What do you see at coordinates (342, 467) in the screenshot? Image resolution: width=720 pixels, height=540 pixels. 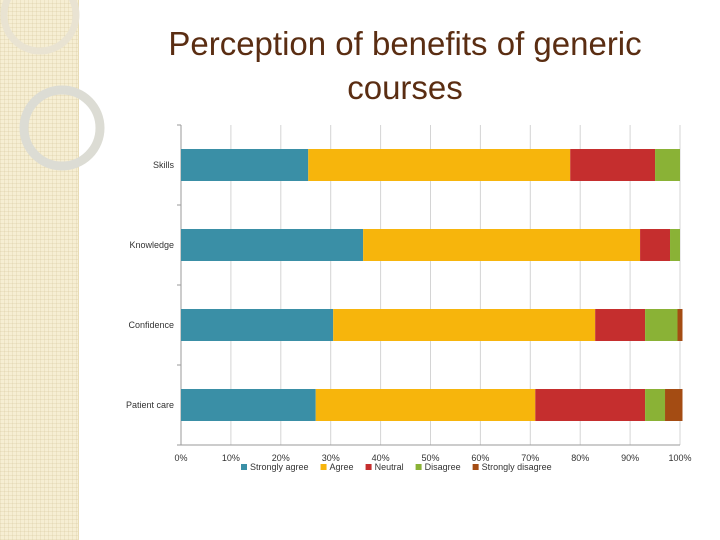 I see `legend-label: Agree` at bounding box center [342, 467].